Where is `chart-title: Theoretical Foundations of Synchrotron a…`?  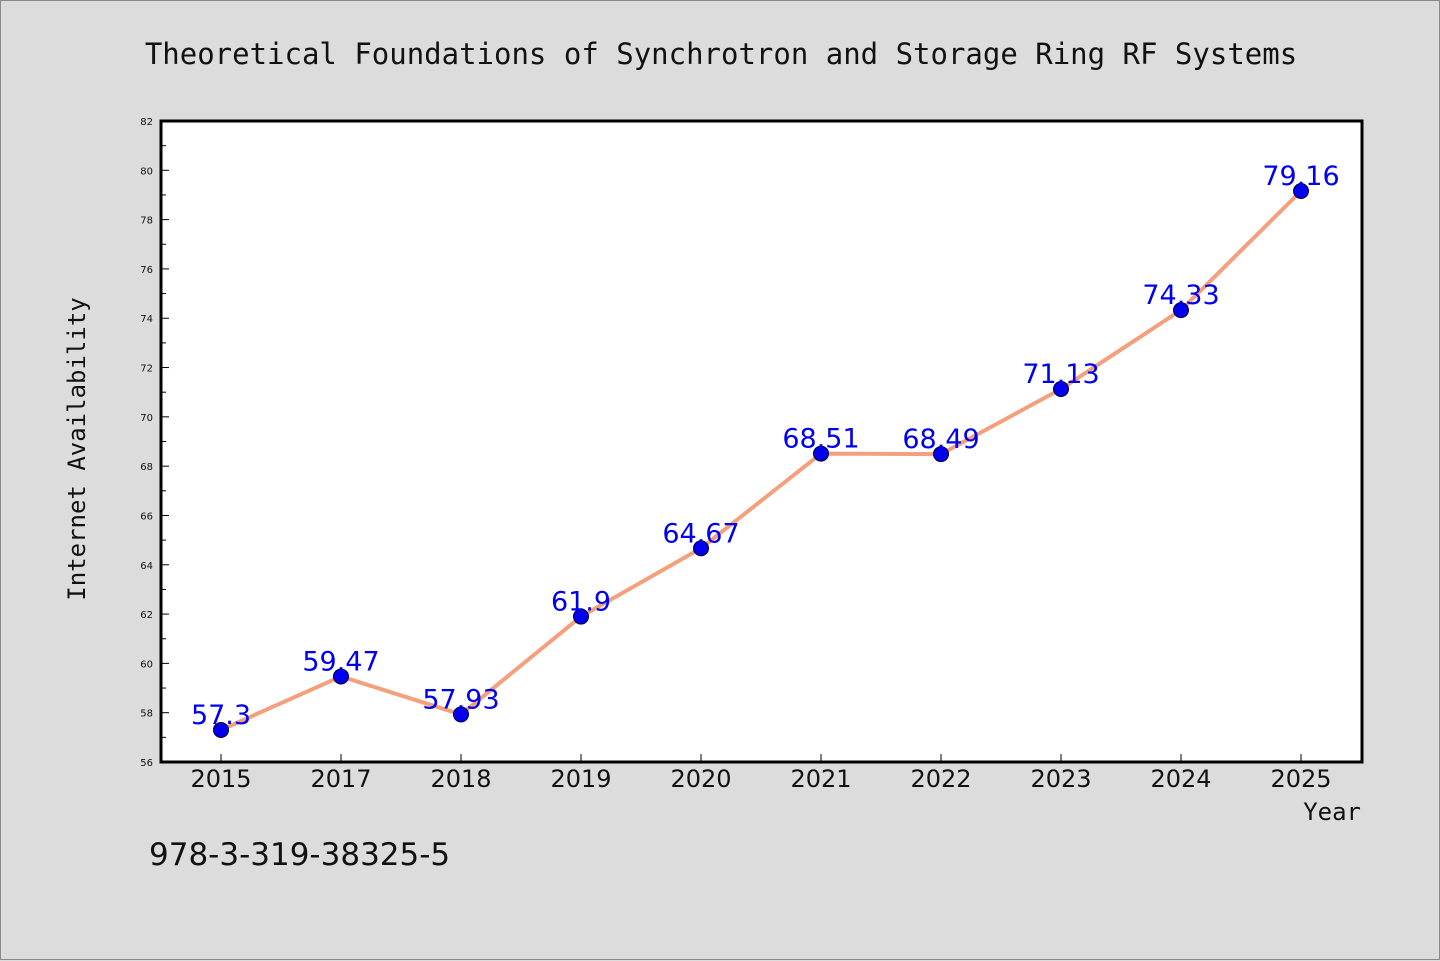 chart-title: Theoretical Foundations of Synchrotron a… is located at coordinates (721, 54).